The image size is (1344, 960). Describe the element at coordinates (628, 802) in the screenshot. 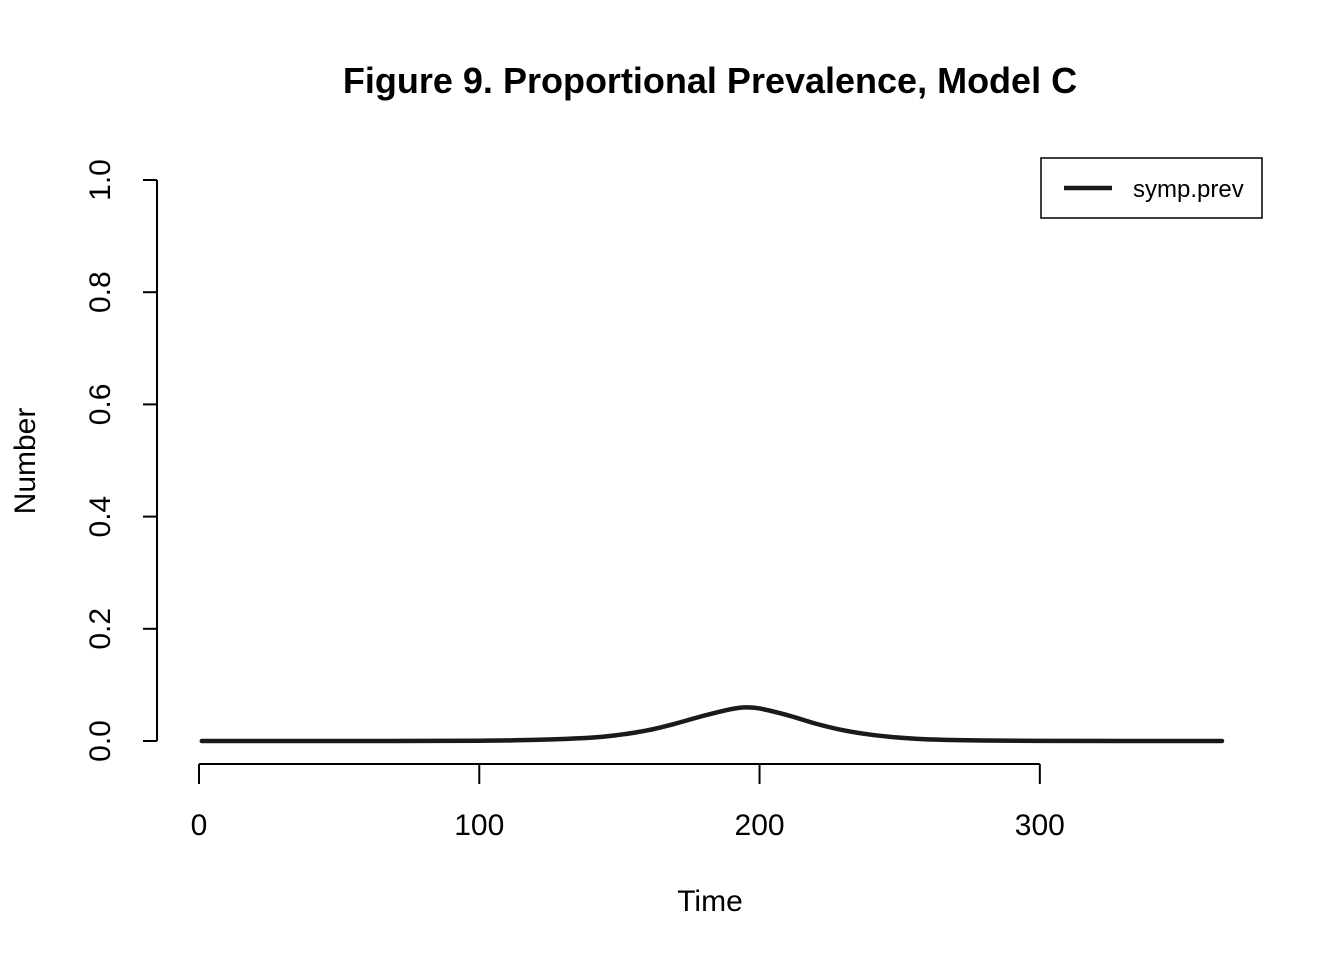

I see `x-axis: 0 100 200 300` at that location.